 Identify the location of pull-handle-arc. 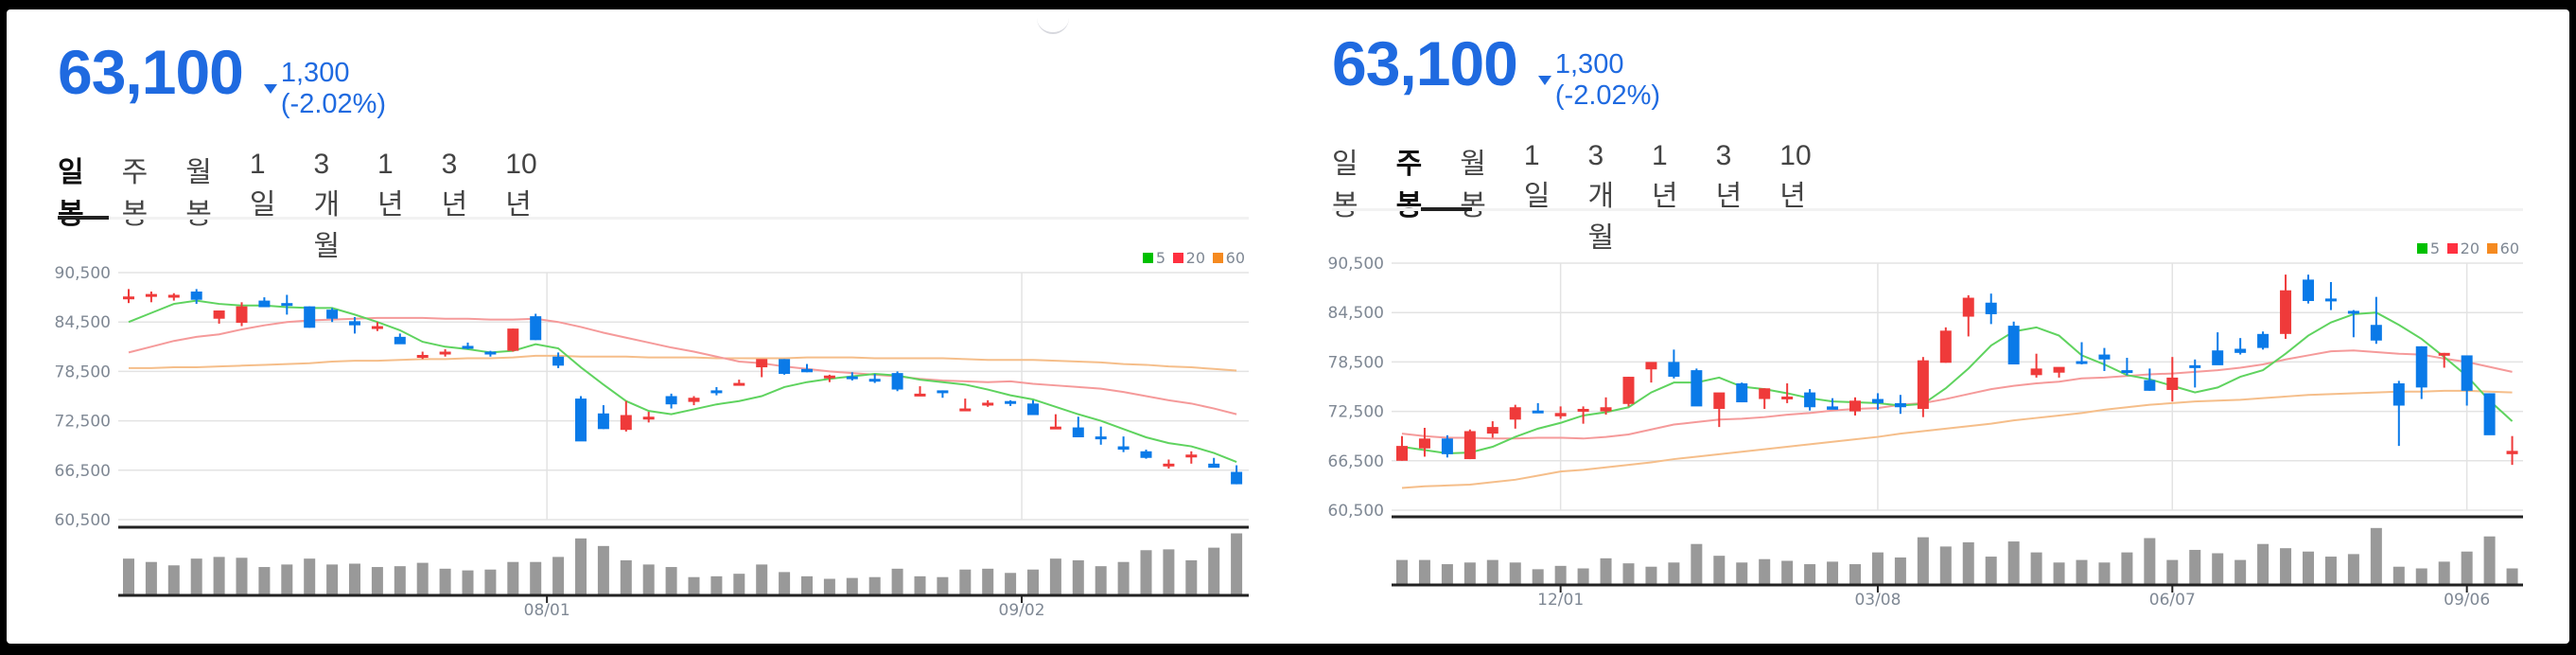
(1053, 25).